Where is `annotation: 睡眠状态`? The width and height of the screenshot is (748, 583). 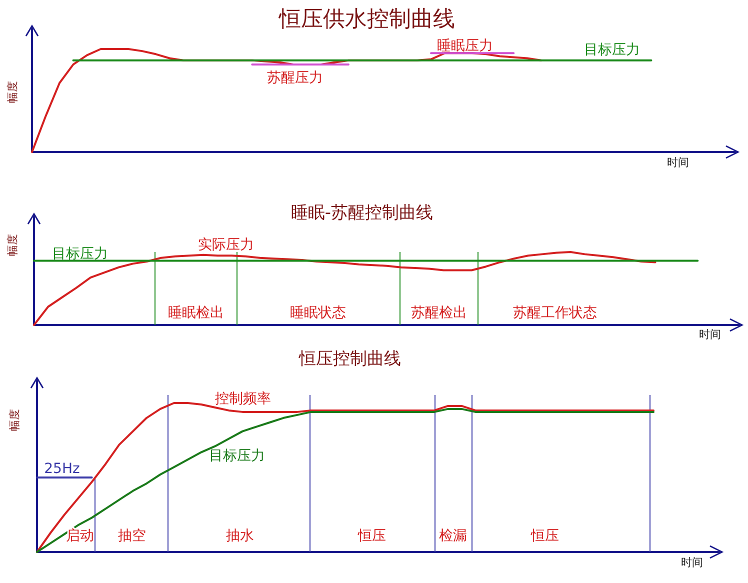
annotation: 睡眠状态 is located at coordinates (318, 313).